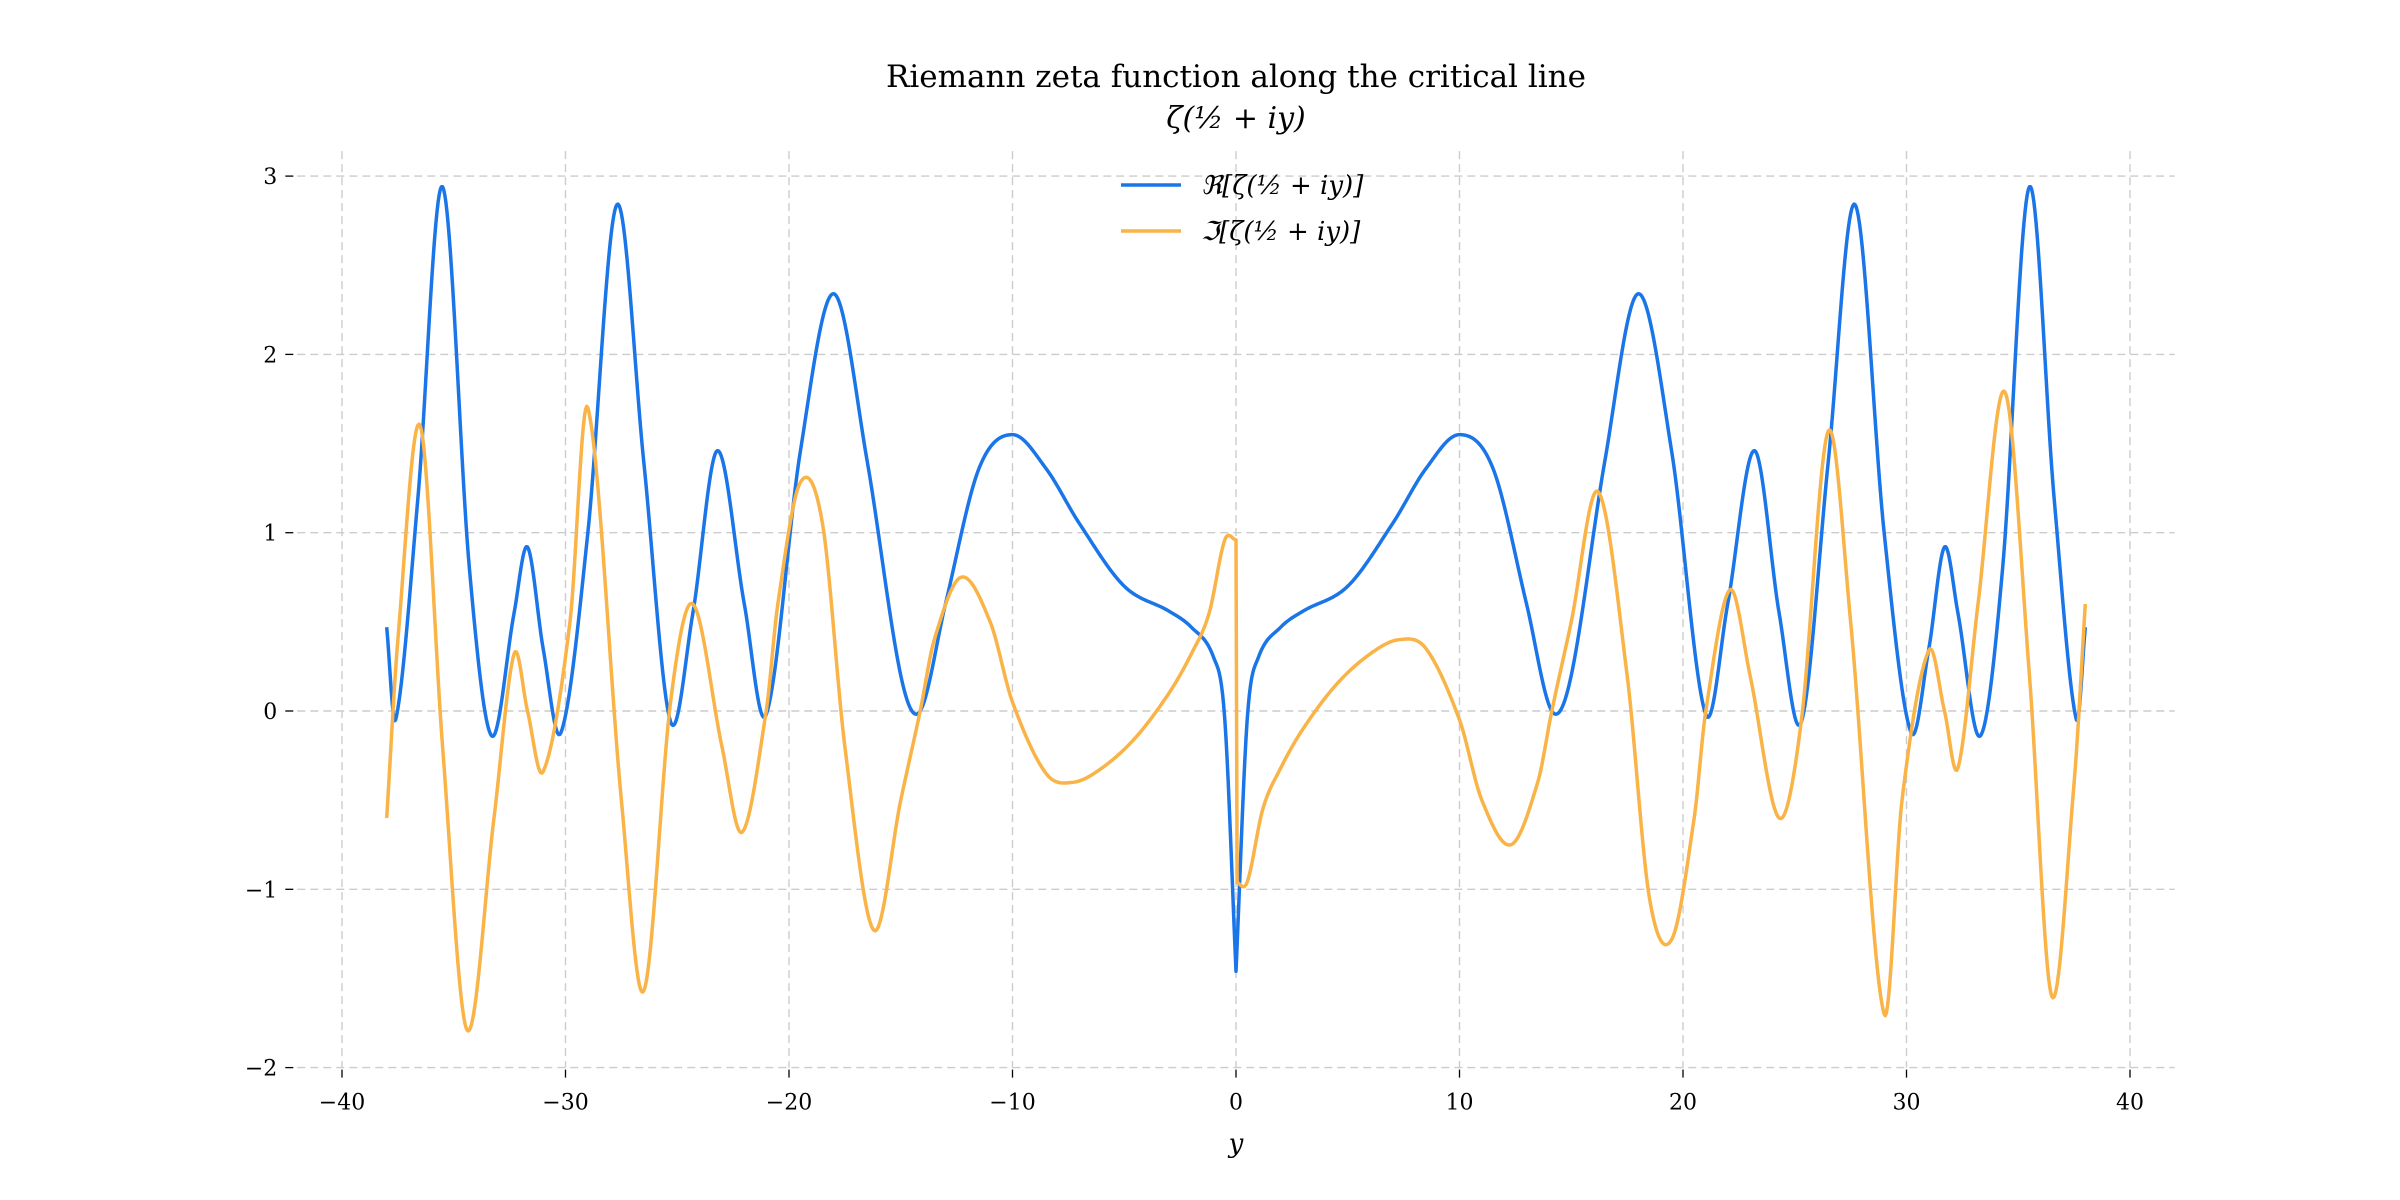  What do you see at coordinates (270, 177) in the screenshot?
I see `y-tick-label: 3` at bounding box center [270, 177].